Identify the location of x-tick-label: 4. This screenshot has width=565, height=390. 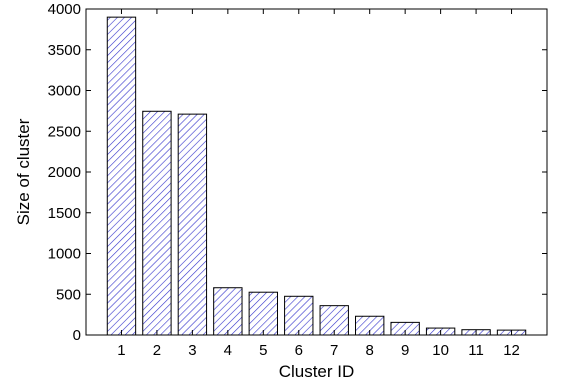
(228, 350).